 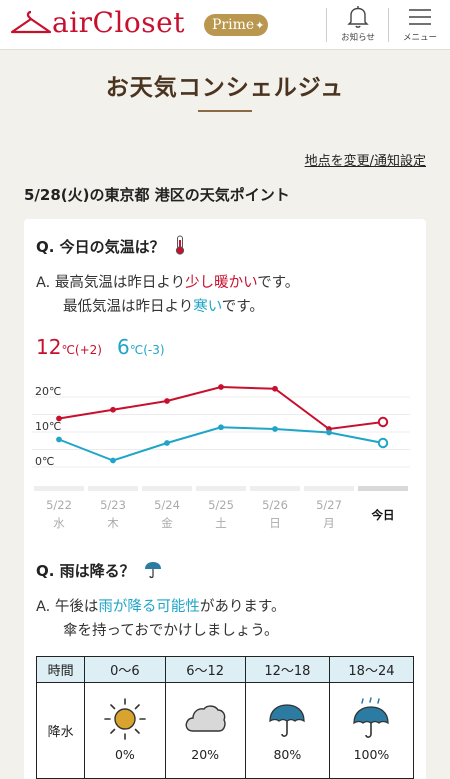 I want to click on x-tick-label: 今日, so click(x=383, y=515).